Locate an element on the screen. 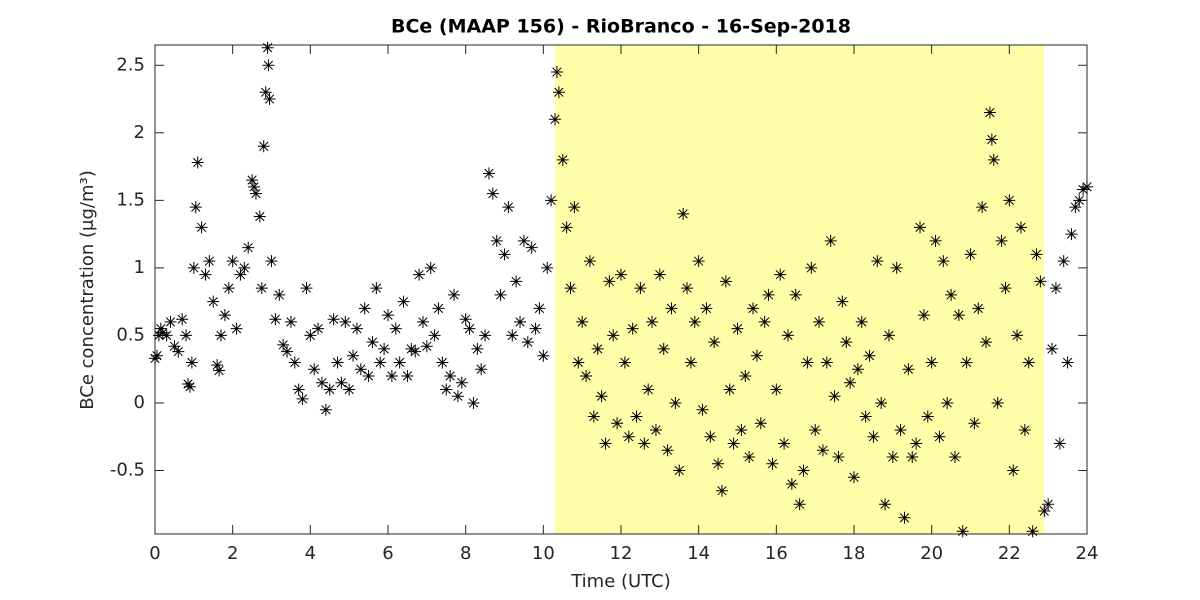 The width and height of the screenshot is (1200, 600). y-tick-label: -0.5 is located at coordinates (127, 470).